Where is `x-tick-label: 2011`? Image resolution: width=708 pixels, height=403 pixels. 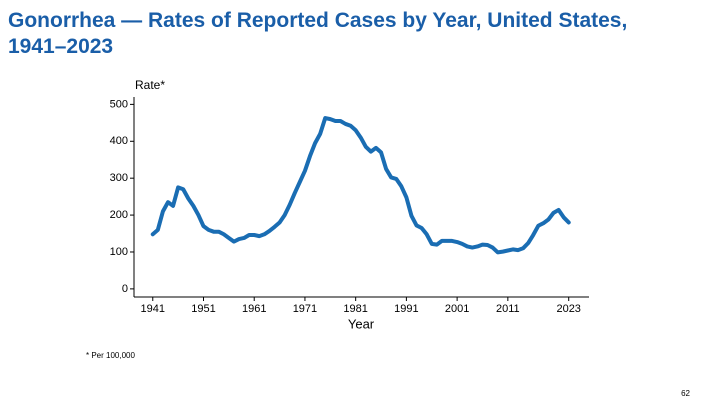 x-tick-label: 2011 is located at coordinates (508, 309).